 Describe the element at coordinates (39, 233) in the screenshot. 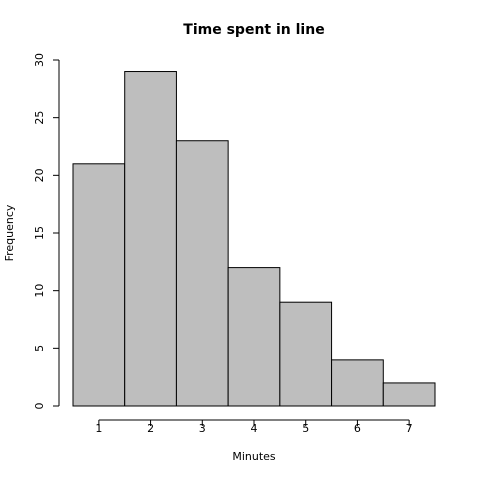

I see `y-tick-label: 15` at that location.